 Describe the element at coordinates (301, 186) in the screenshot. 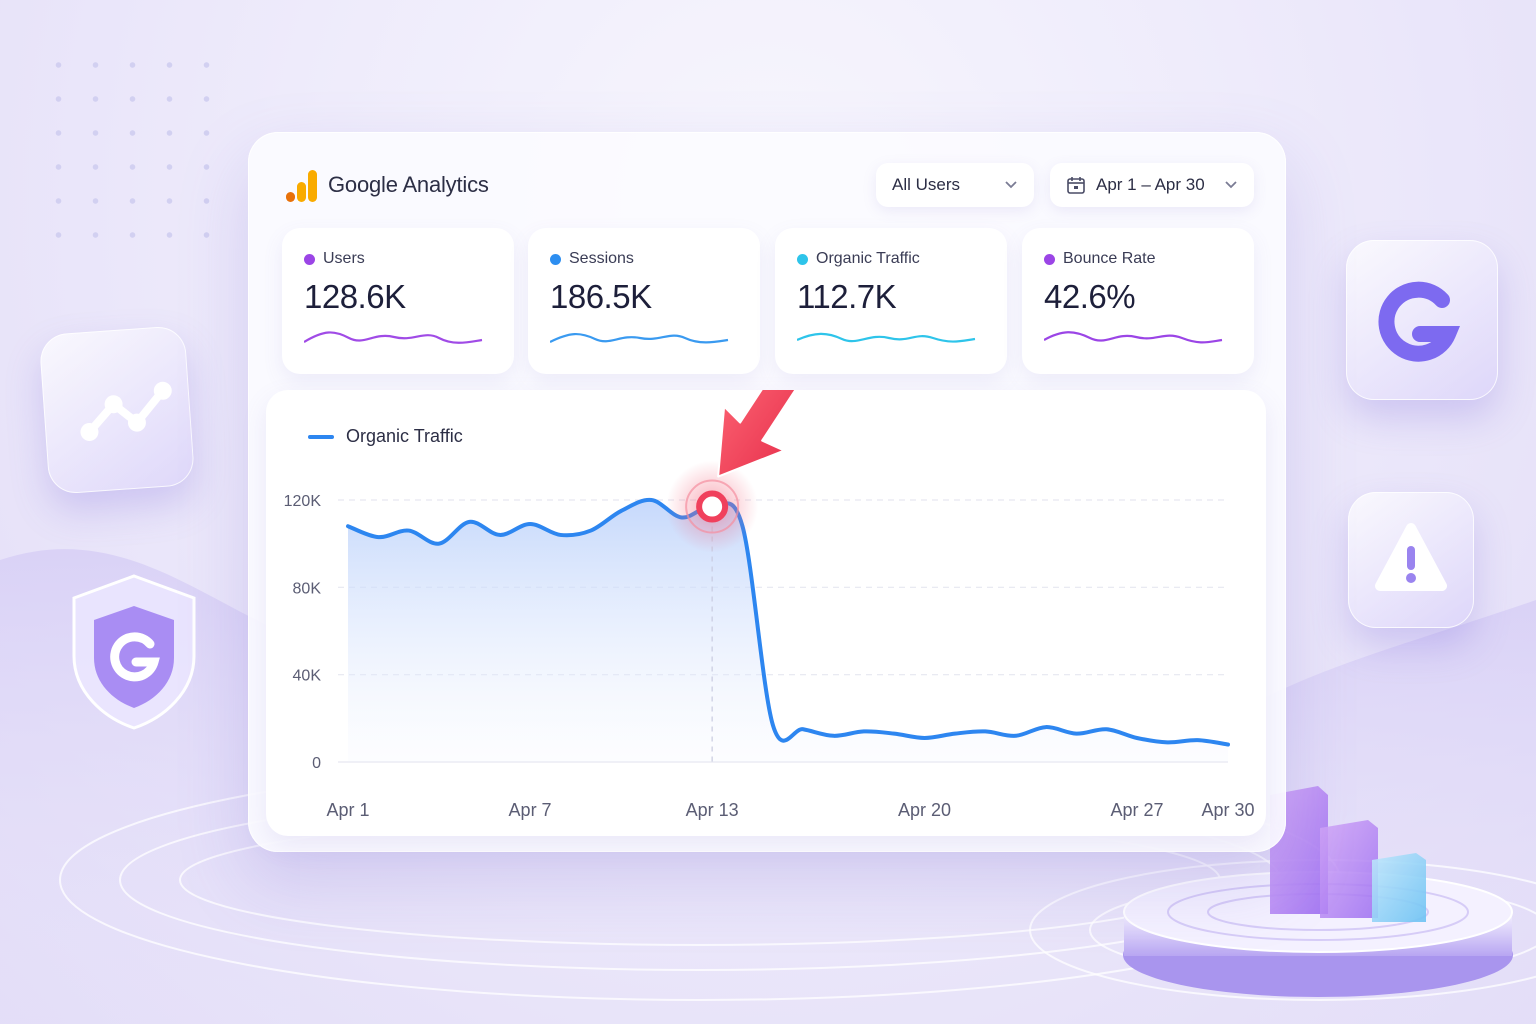

I see `google-analytics-logo` at that location.